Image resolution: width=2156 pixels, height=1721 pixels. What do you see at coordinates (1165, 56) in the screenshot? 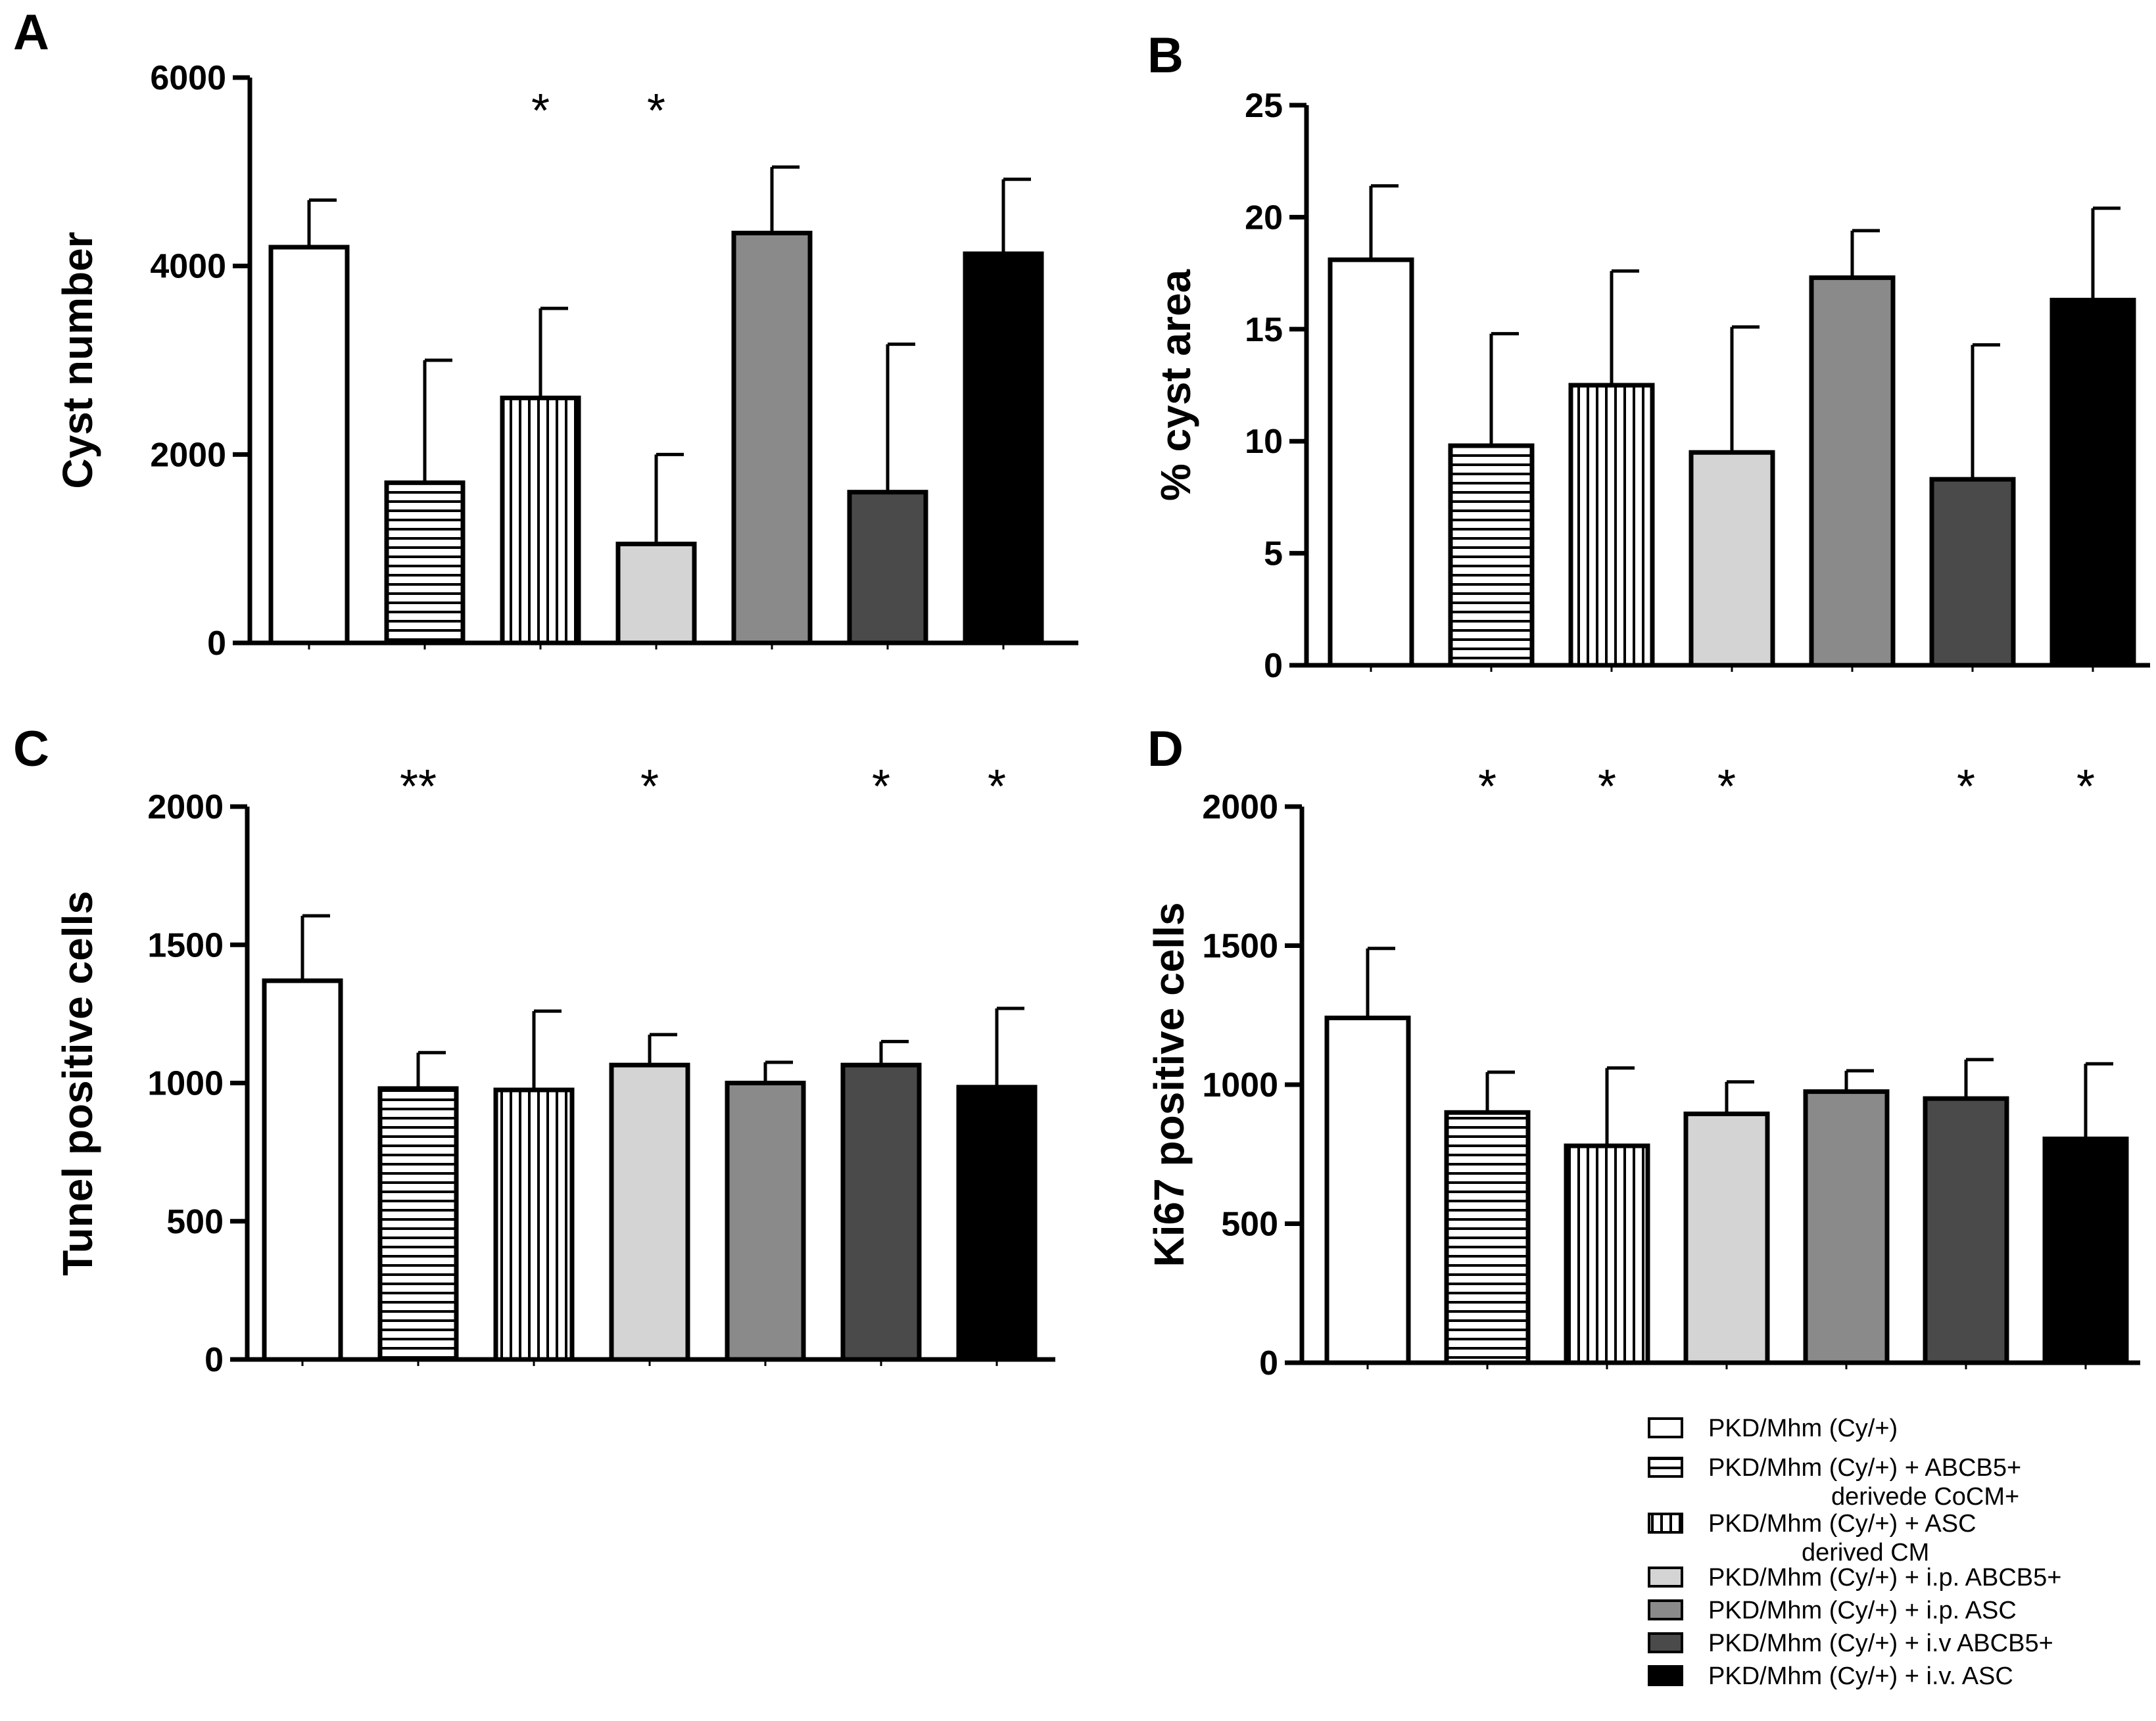
I see `panel-letter: B` at bounding box center [1165, 56].